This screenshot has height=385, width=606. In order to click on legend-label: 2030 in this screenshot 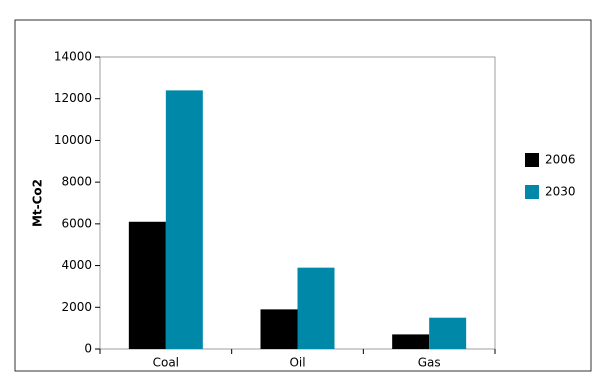, I will do `click(560, 192)`.